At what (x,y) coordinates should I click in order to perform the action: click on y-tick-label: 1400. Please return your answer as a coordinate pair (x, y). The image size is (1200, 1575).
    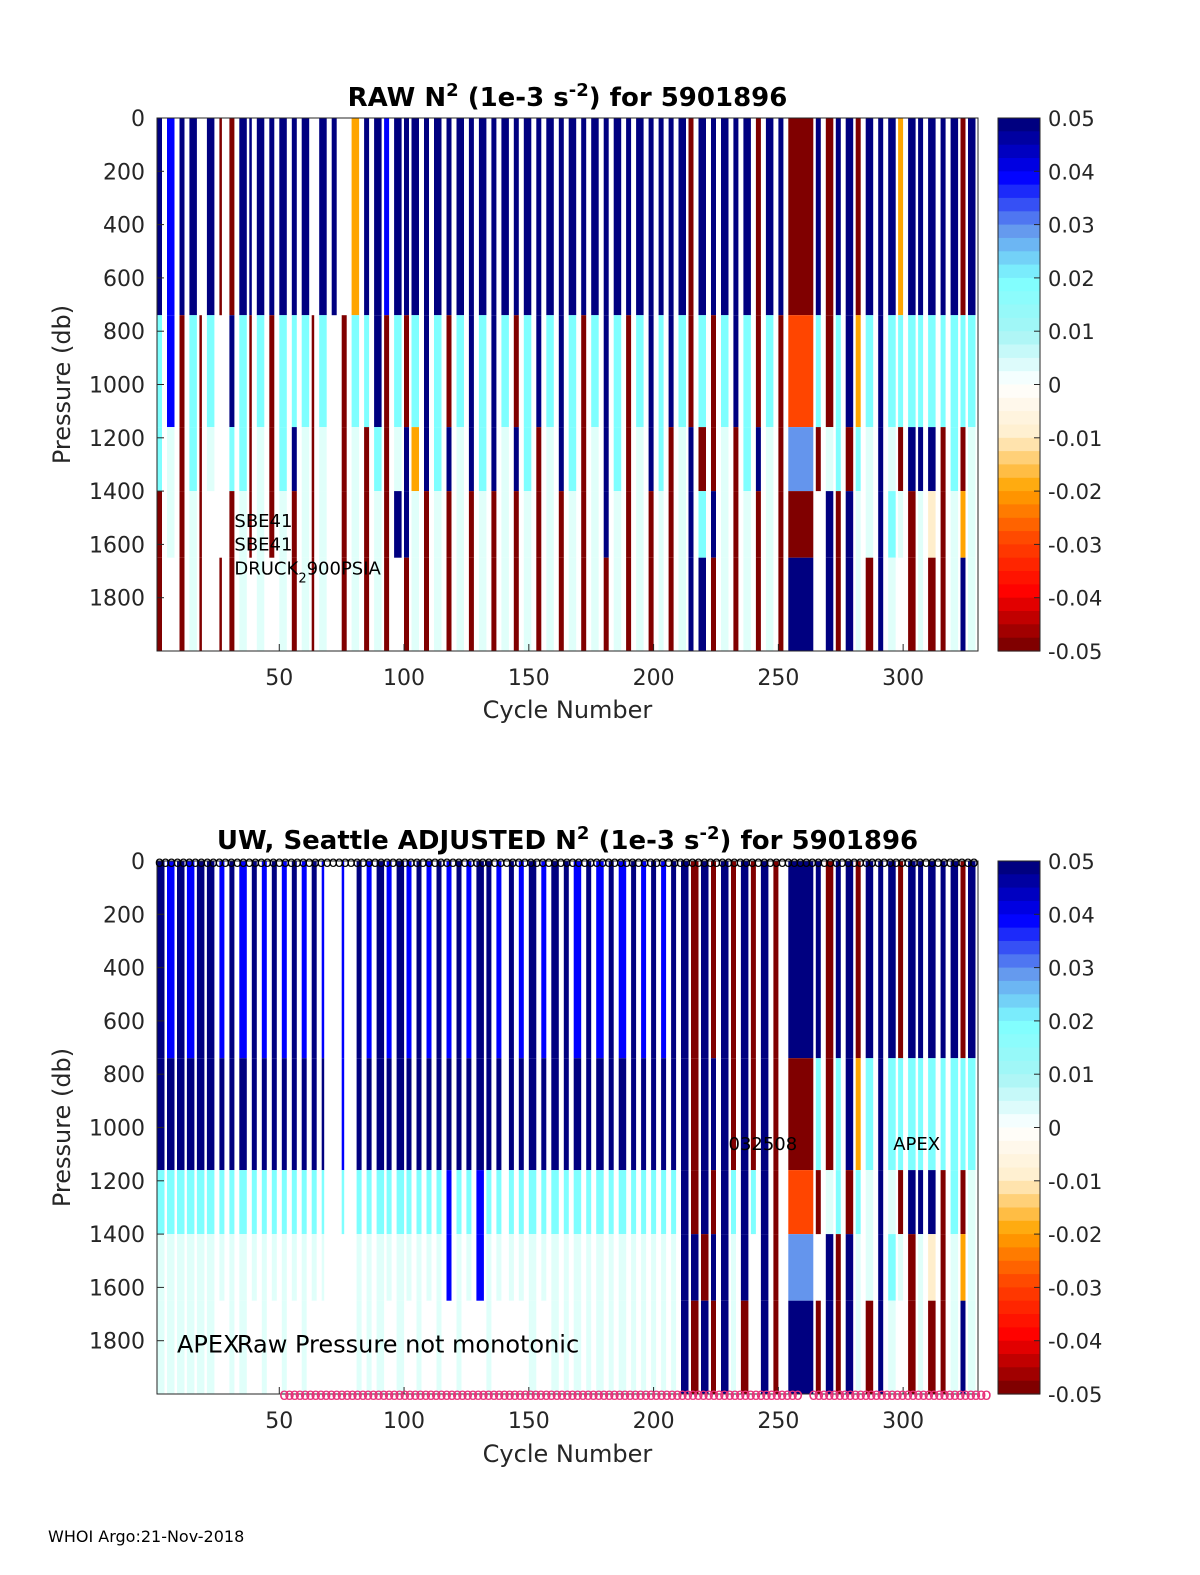
    Looking at the image, I should click on (117, 1235).